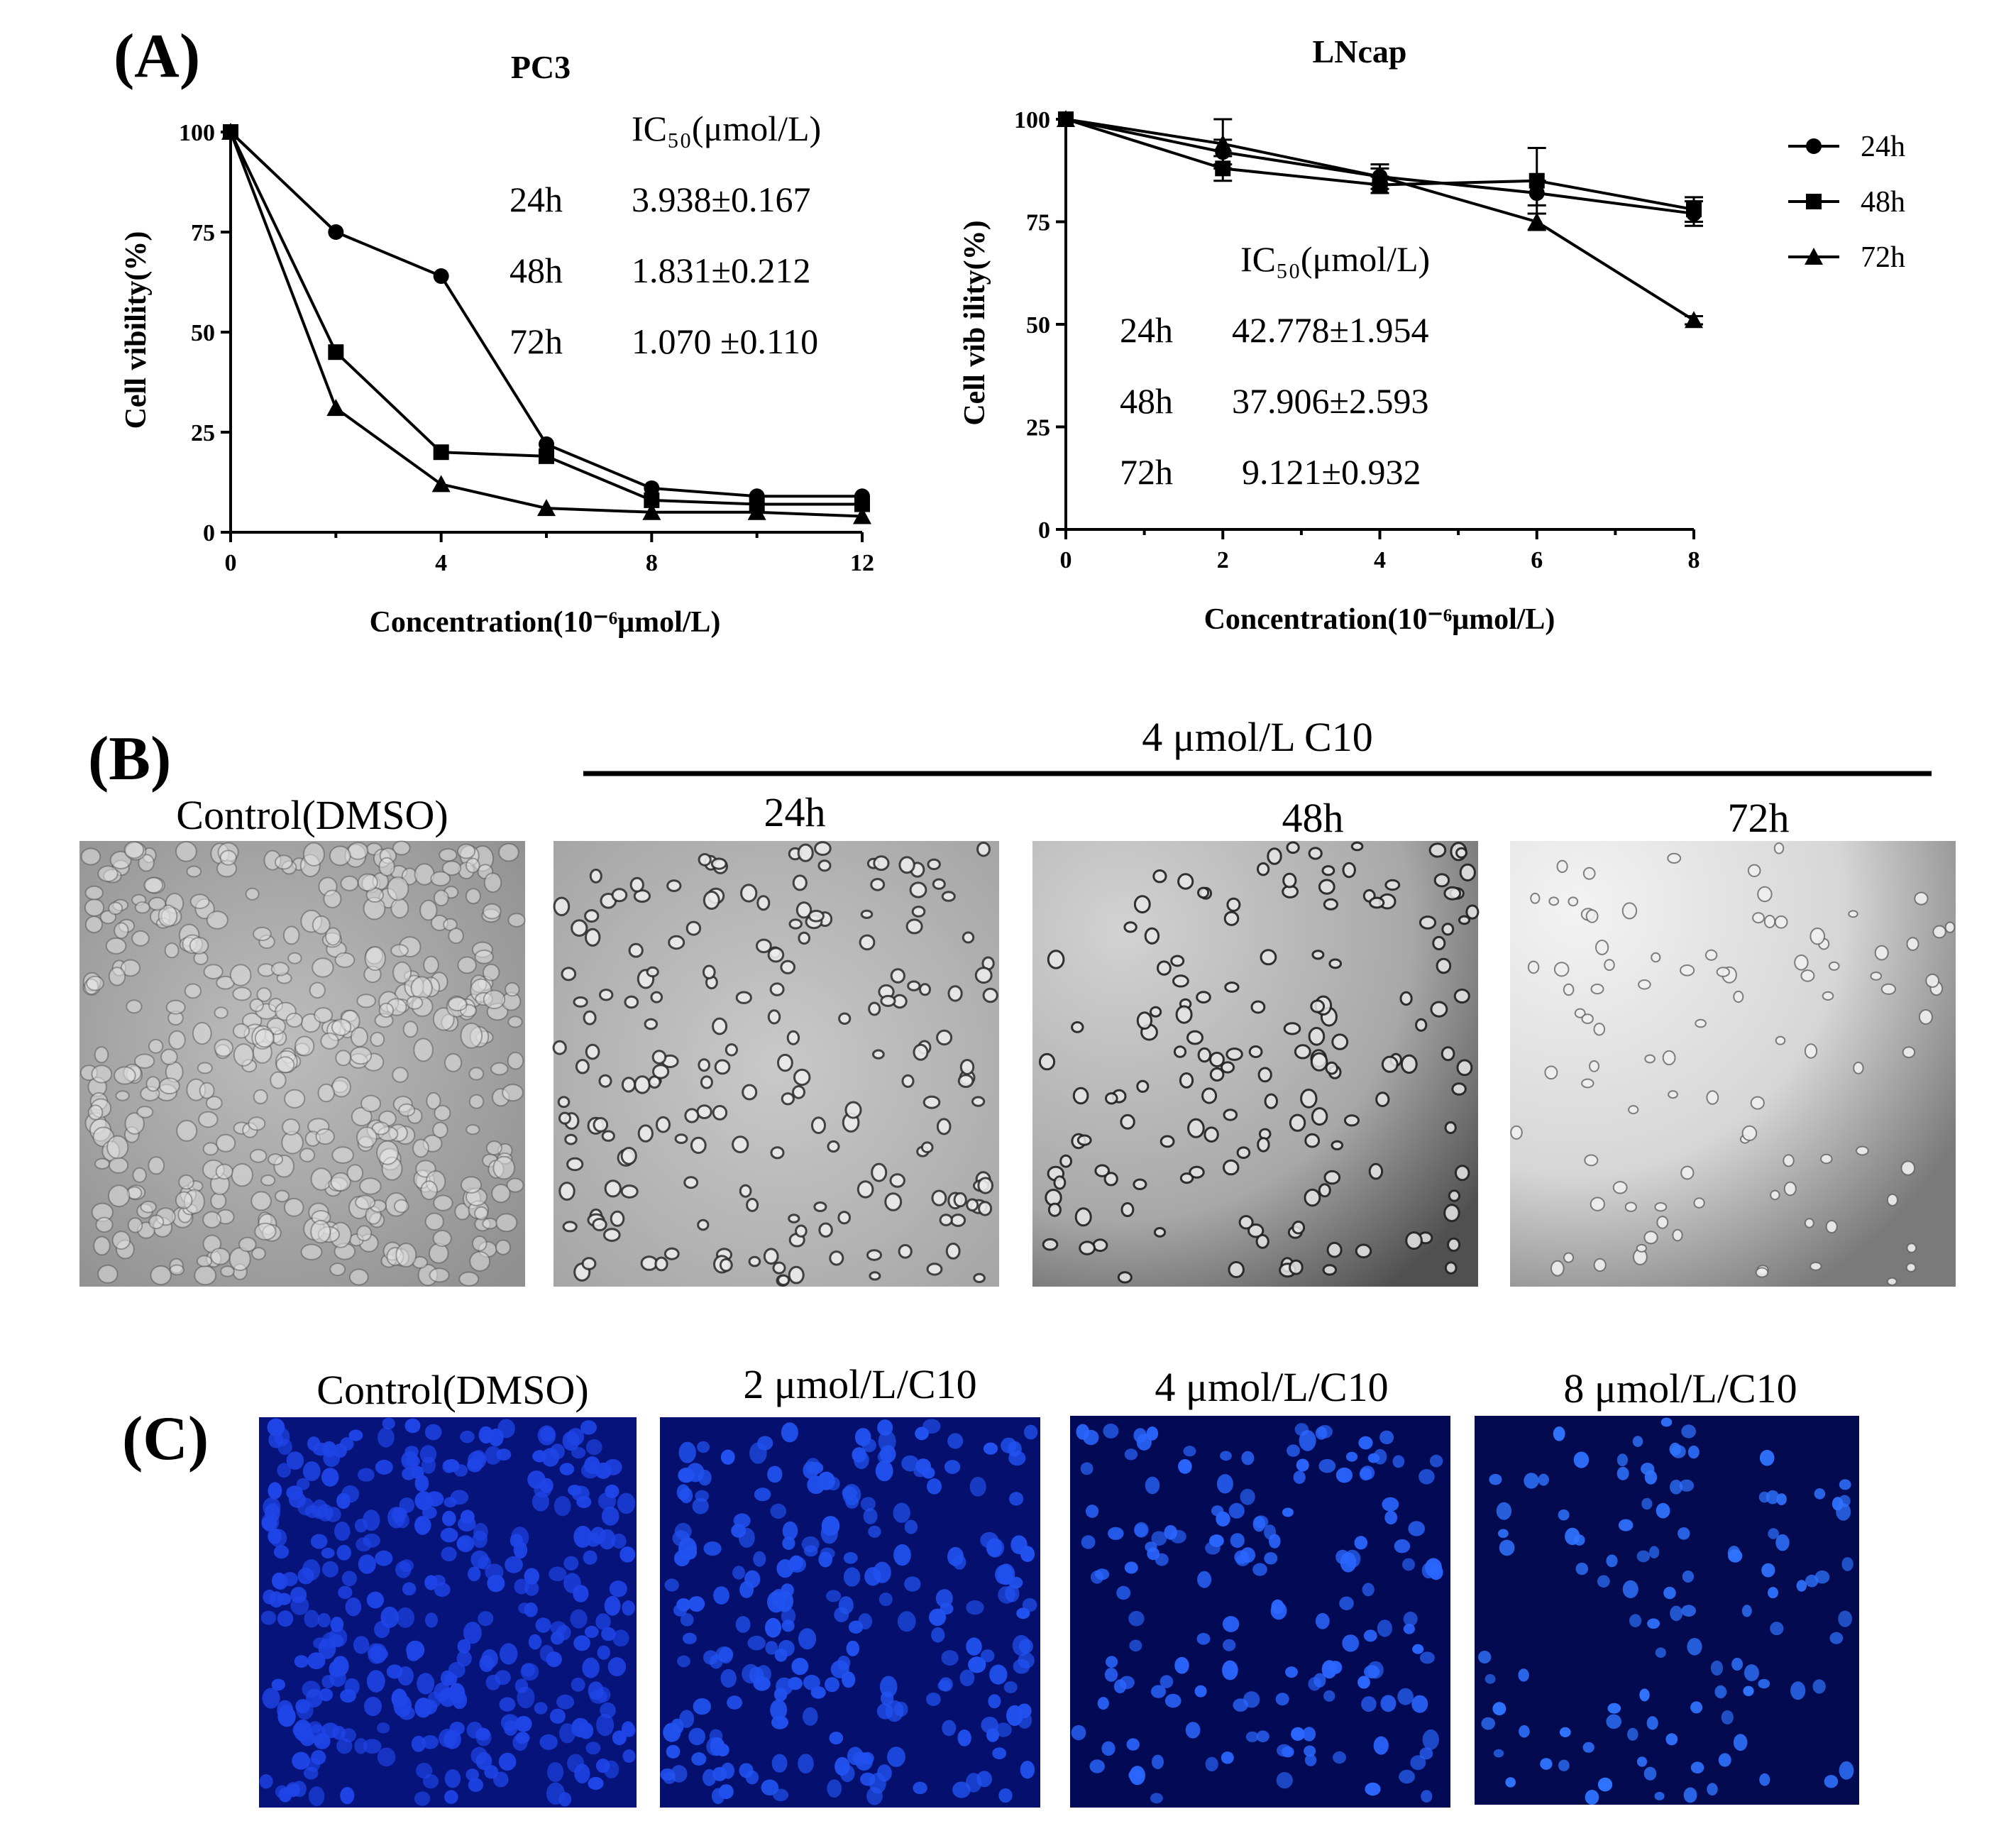  What do you see at coordinates (652, 500) in the screenshot?
I see `data-point` at bounding box center [652, 500].